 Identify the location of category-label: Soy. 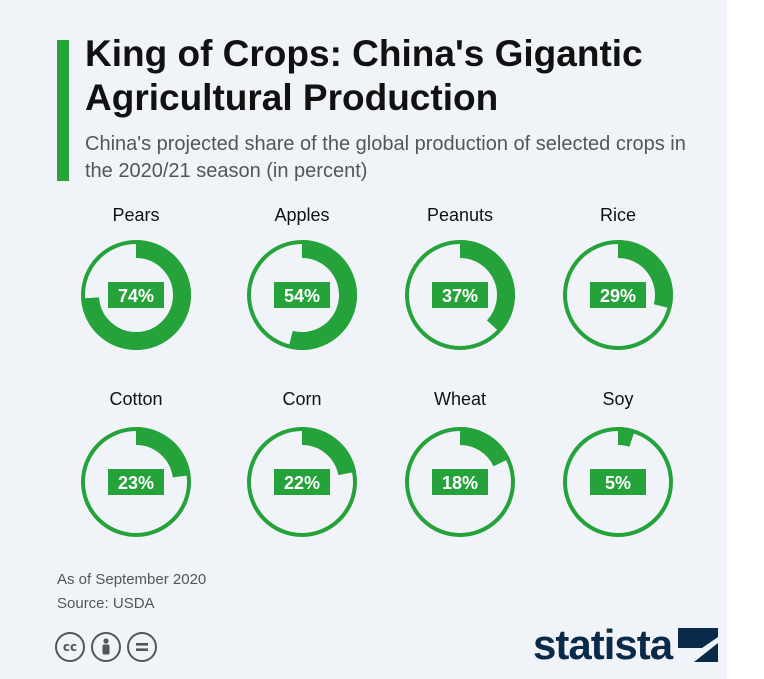
(617, 399).